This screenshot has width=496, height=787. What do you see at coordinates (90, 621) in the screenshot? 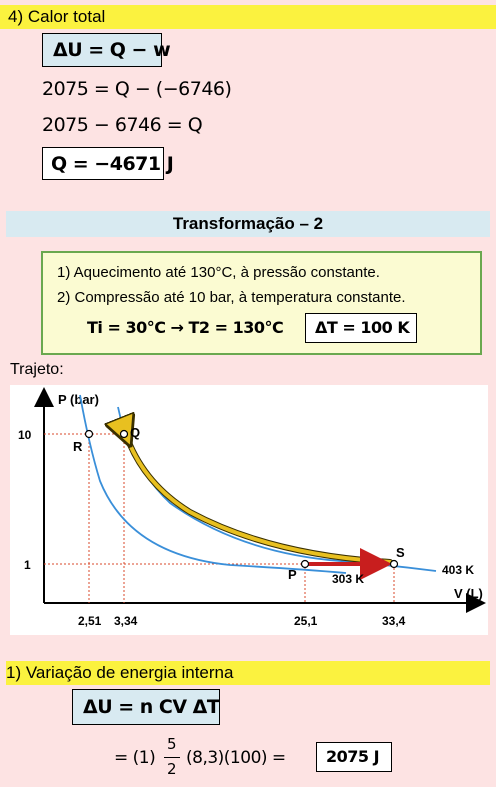
I see `x-tick-251: 2,51` at bounding box center [90, 621].